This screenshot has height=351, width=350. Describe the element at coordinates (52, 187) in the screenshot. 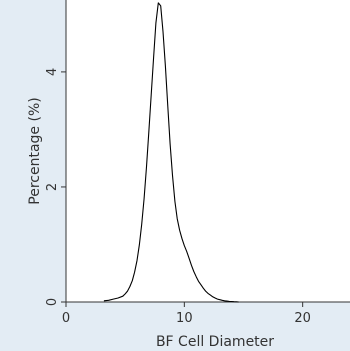

I see `y-tick-label: 2` at that location.